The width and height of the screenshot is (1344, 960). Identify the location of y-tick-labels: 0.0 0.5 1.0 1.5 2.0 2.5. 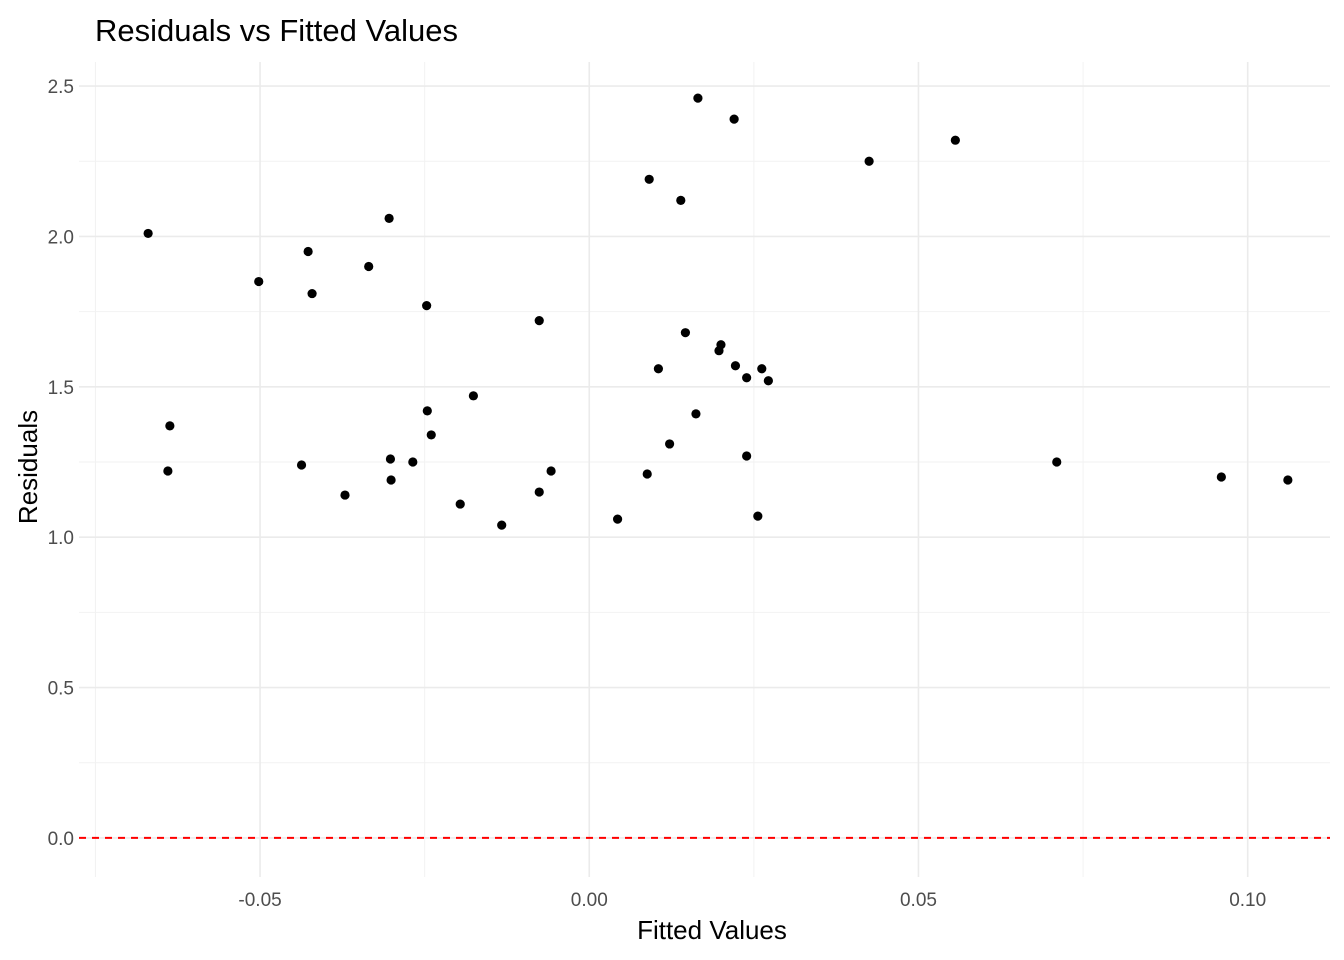
(61, 463).